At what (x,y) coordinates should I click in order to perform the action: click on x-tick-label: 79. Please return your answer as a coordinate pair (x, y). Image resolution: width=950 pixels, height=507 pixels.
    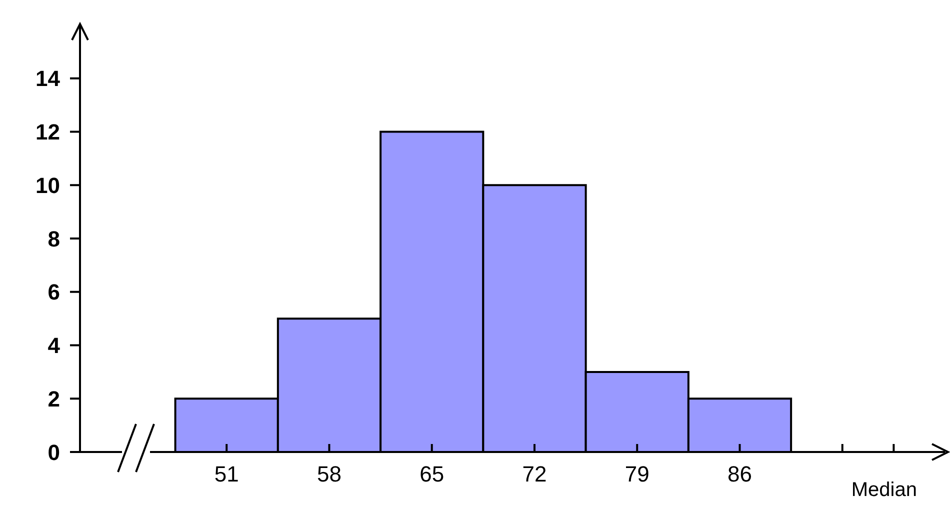
    Looking at the image, I should click on (637, 474).